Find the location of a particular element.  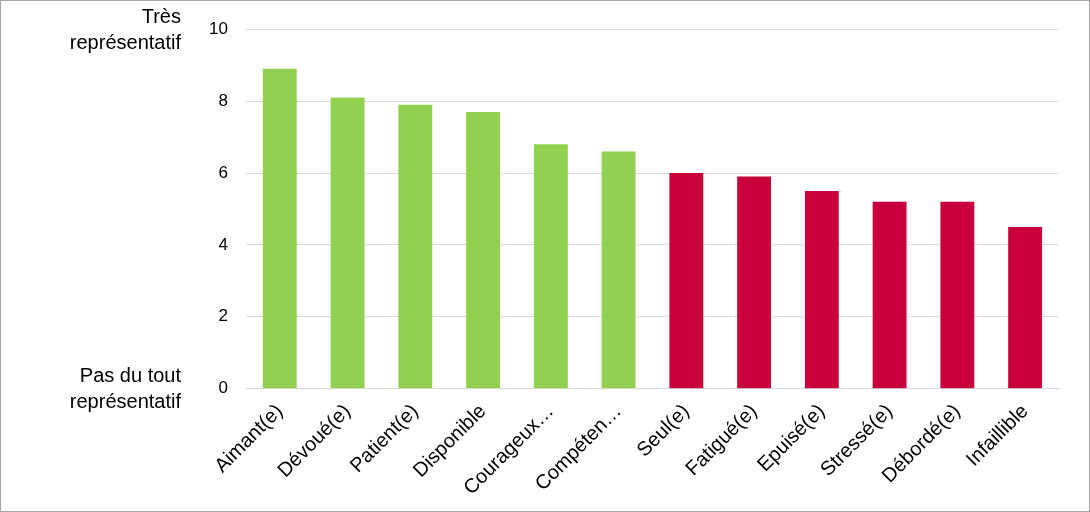

y-tick-label: 4 is located at coordinates (223, 244).